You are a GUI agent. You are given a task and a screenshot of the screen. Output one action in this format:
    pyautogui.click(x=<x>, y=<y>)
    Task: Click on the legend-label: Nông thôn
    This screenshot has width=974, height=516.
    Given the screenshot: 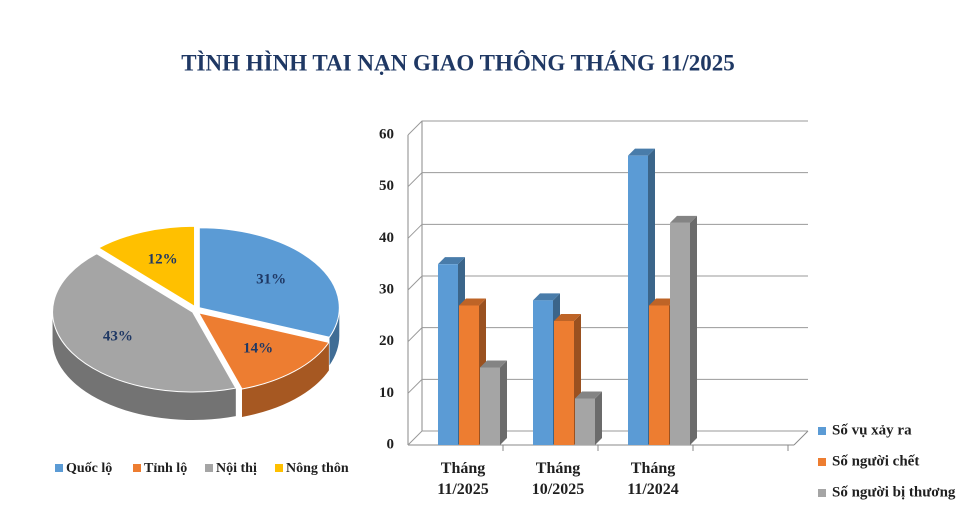 What is the action you would take?
    pyautogui.click(x=317, y=468)
    